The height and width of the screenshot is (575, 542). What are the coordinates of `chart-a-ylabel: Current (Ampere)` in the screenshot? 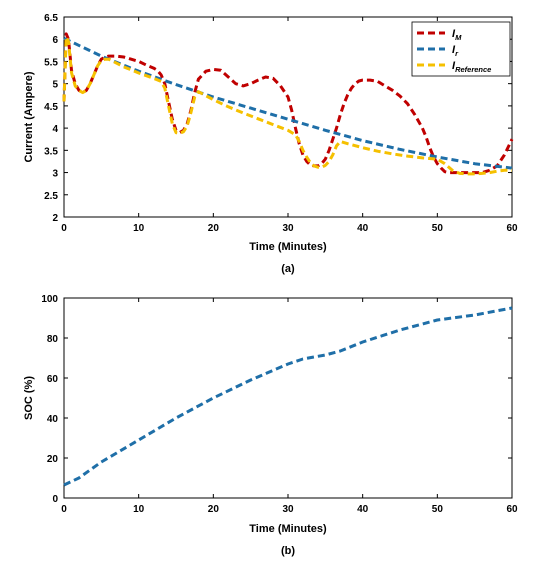 It's located at (29, 116).